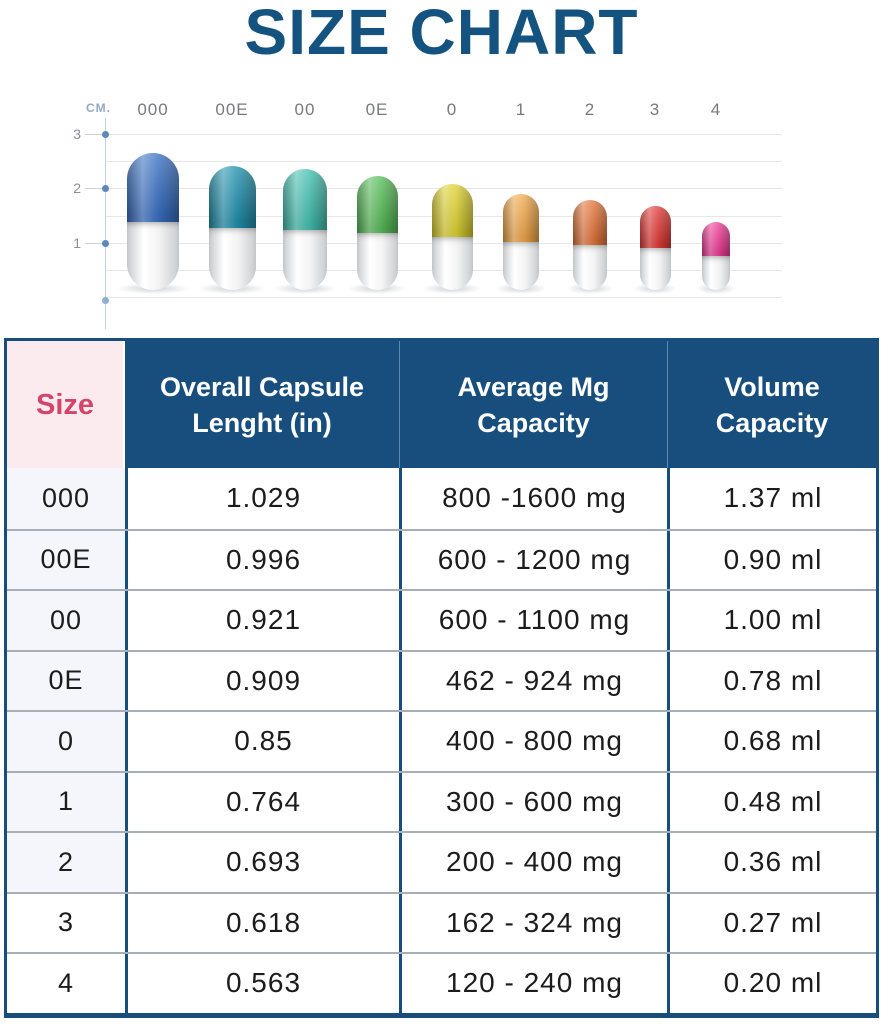 The width and height of the screenshot is (883, 1024). What do you see at coordinates (77, 134) in the screenshot?
I see `y-tick-label: 3` at bounding box center [77, 134].